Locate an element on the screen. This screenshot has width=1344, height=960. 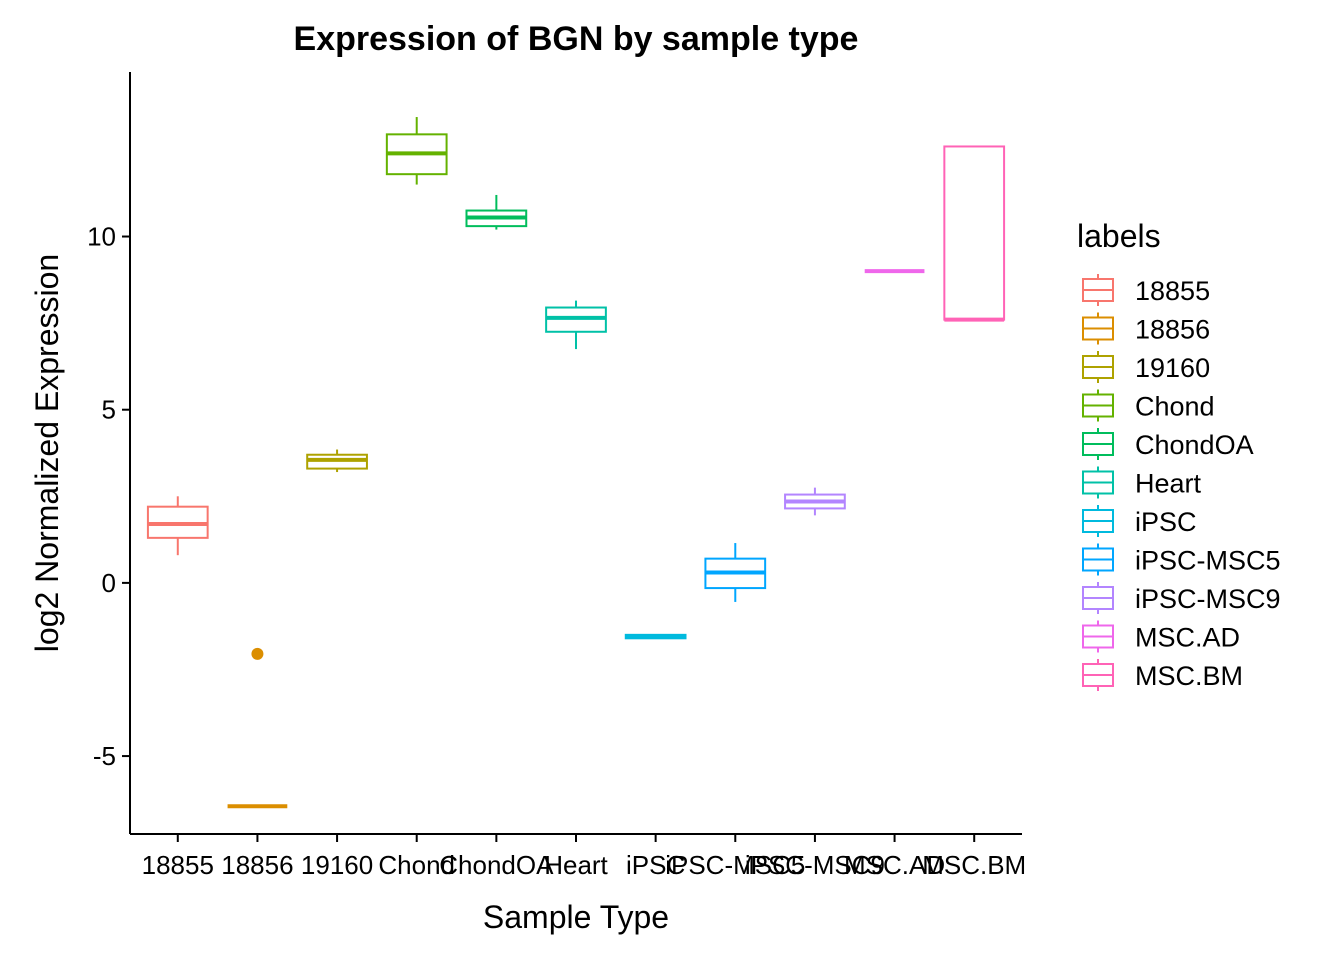
legend-item-19160: 19160 is located at coordinates (1146, 367).